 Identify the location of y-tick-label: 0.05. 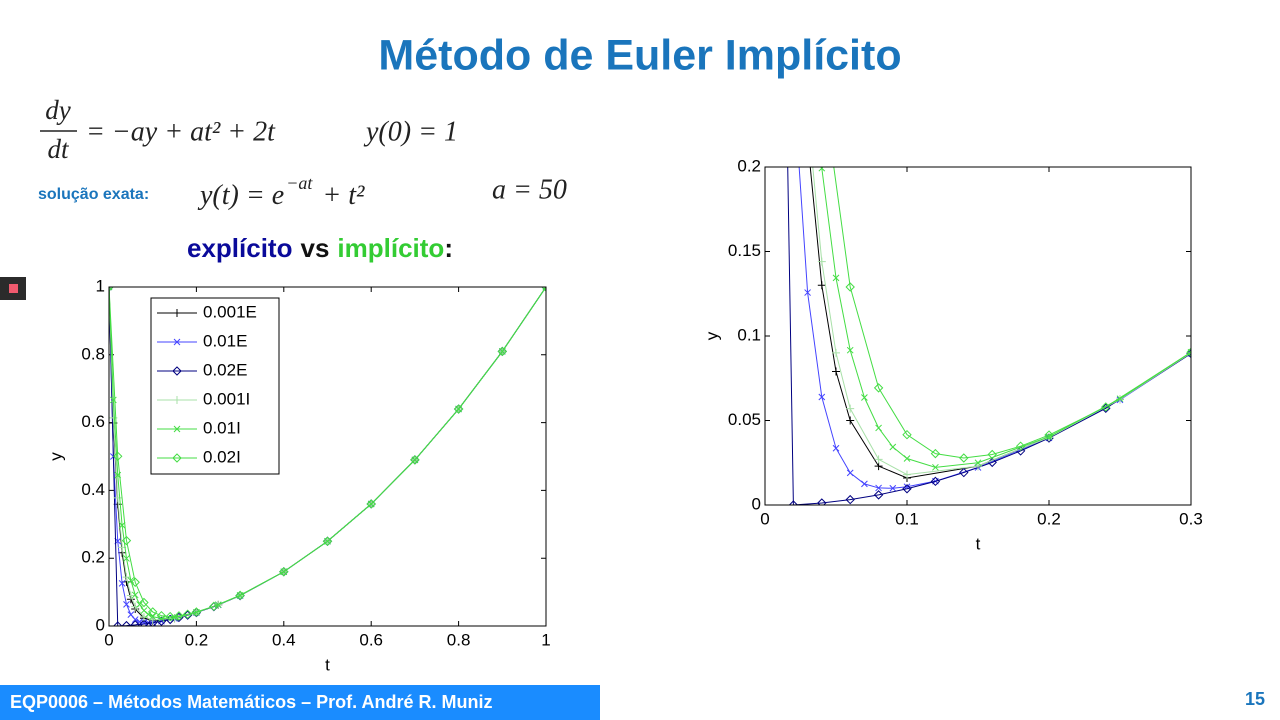
(744, 419).